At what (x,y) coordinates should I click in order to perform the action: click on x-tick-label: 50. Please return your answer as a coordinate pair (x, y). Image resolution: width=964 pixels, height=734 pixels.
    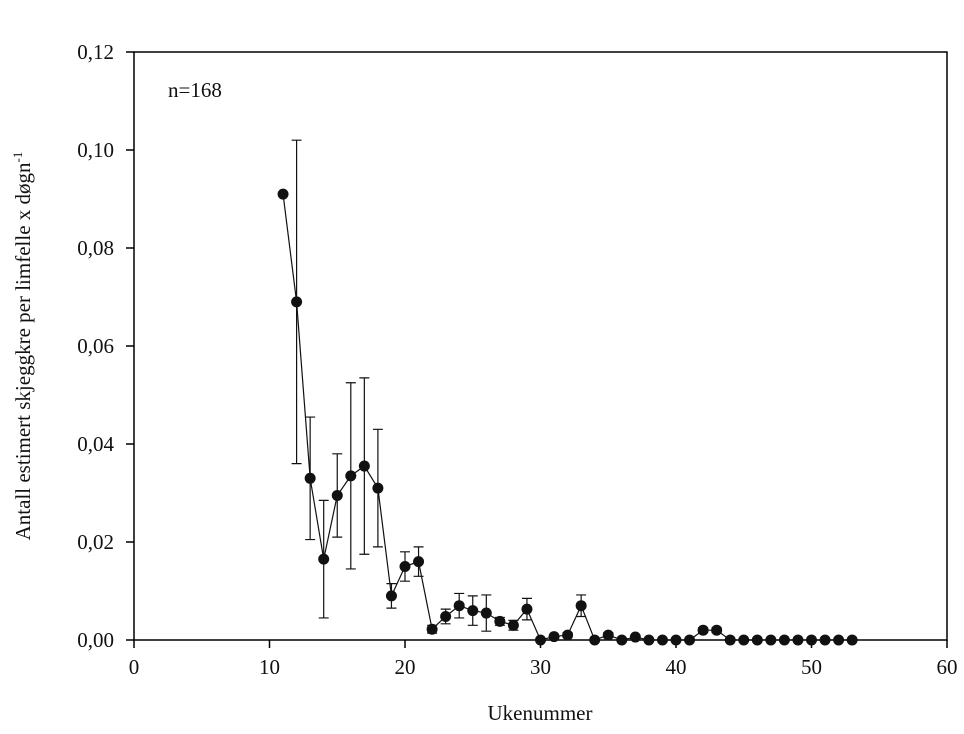
    Looking at the image, I should click on (811, 667).